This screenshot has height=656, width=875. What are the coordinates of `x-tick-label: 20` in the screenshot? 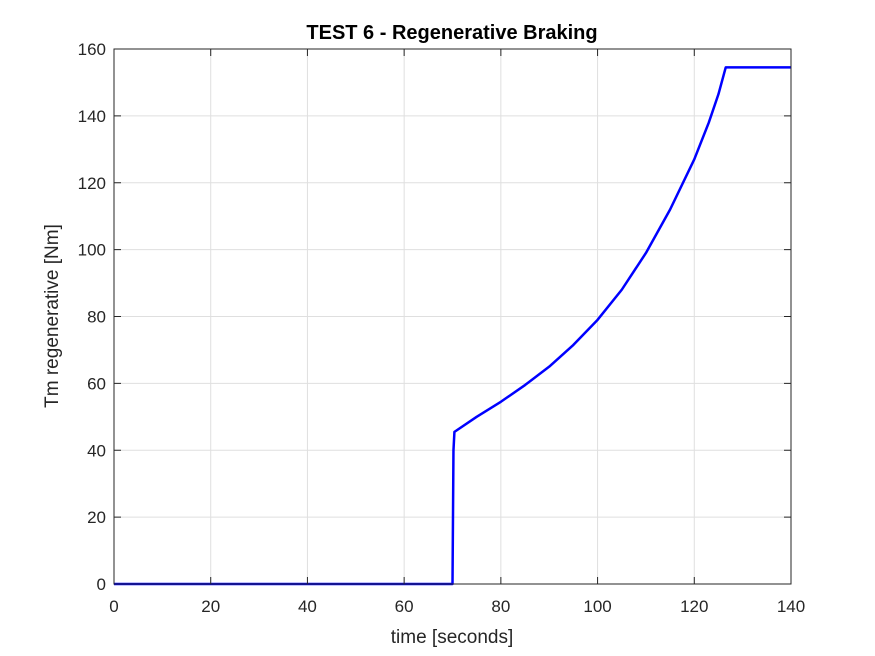 It's located at (210, 606).